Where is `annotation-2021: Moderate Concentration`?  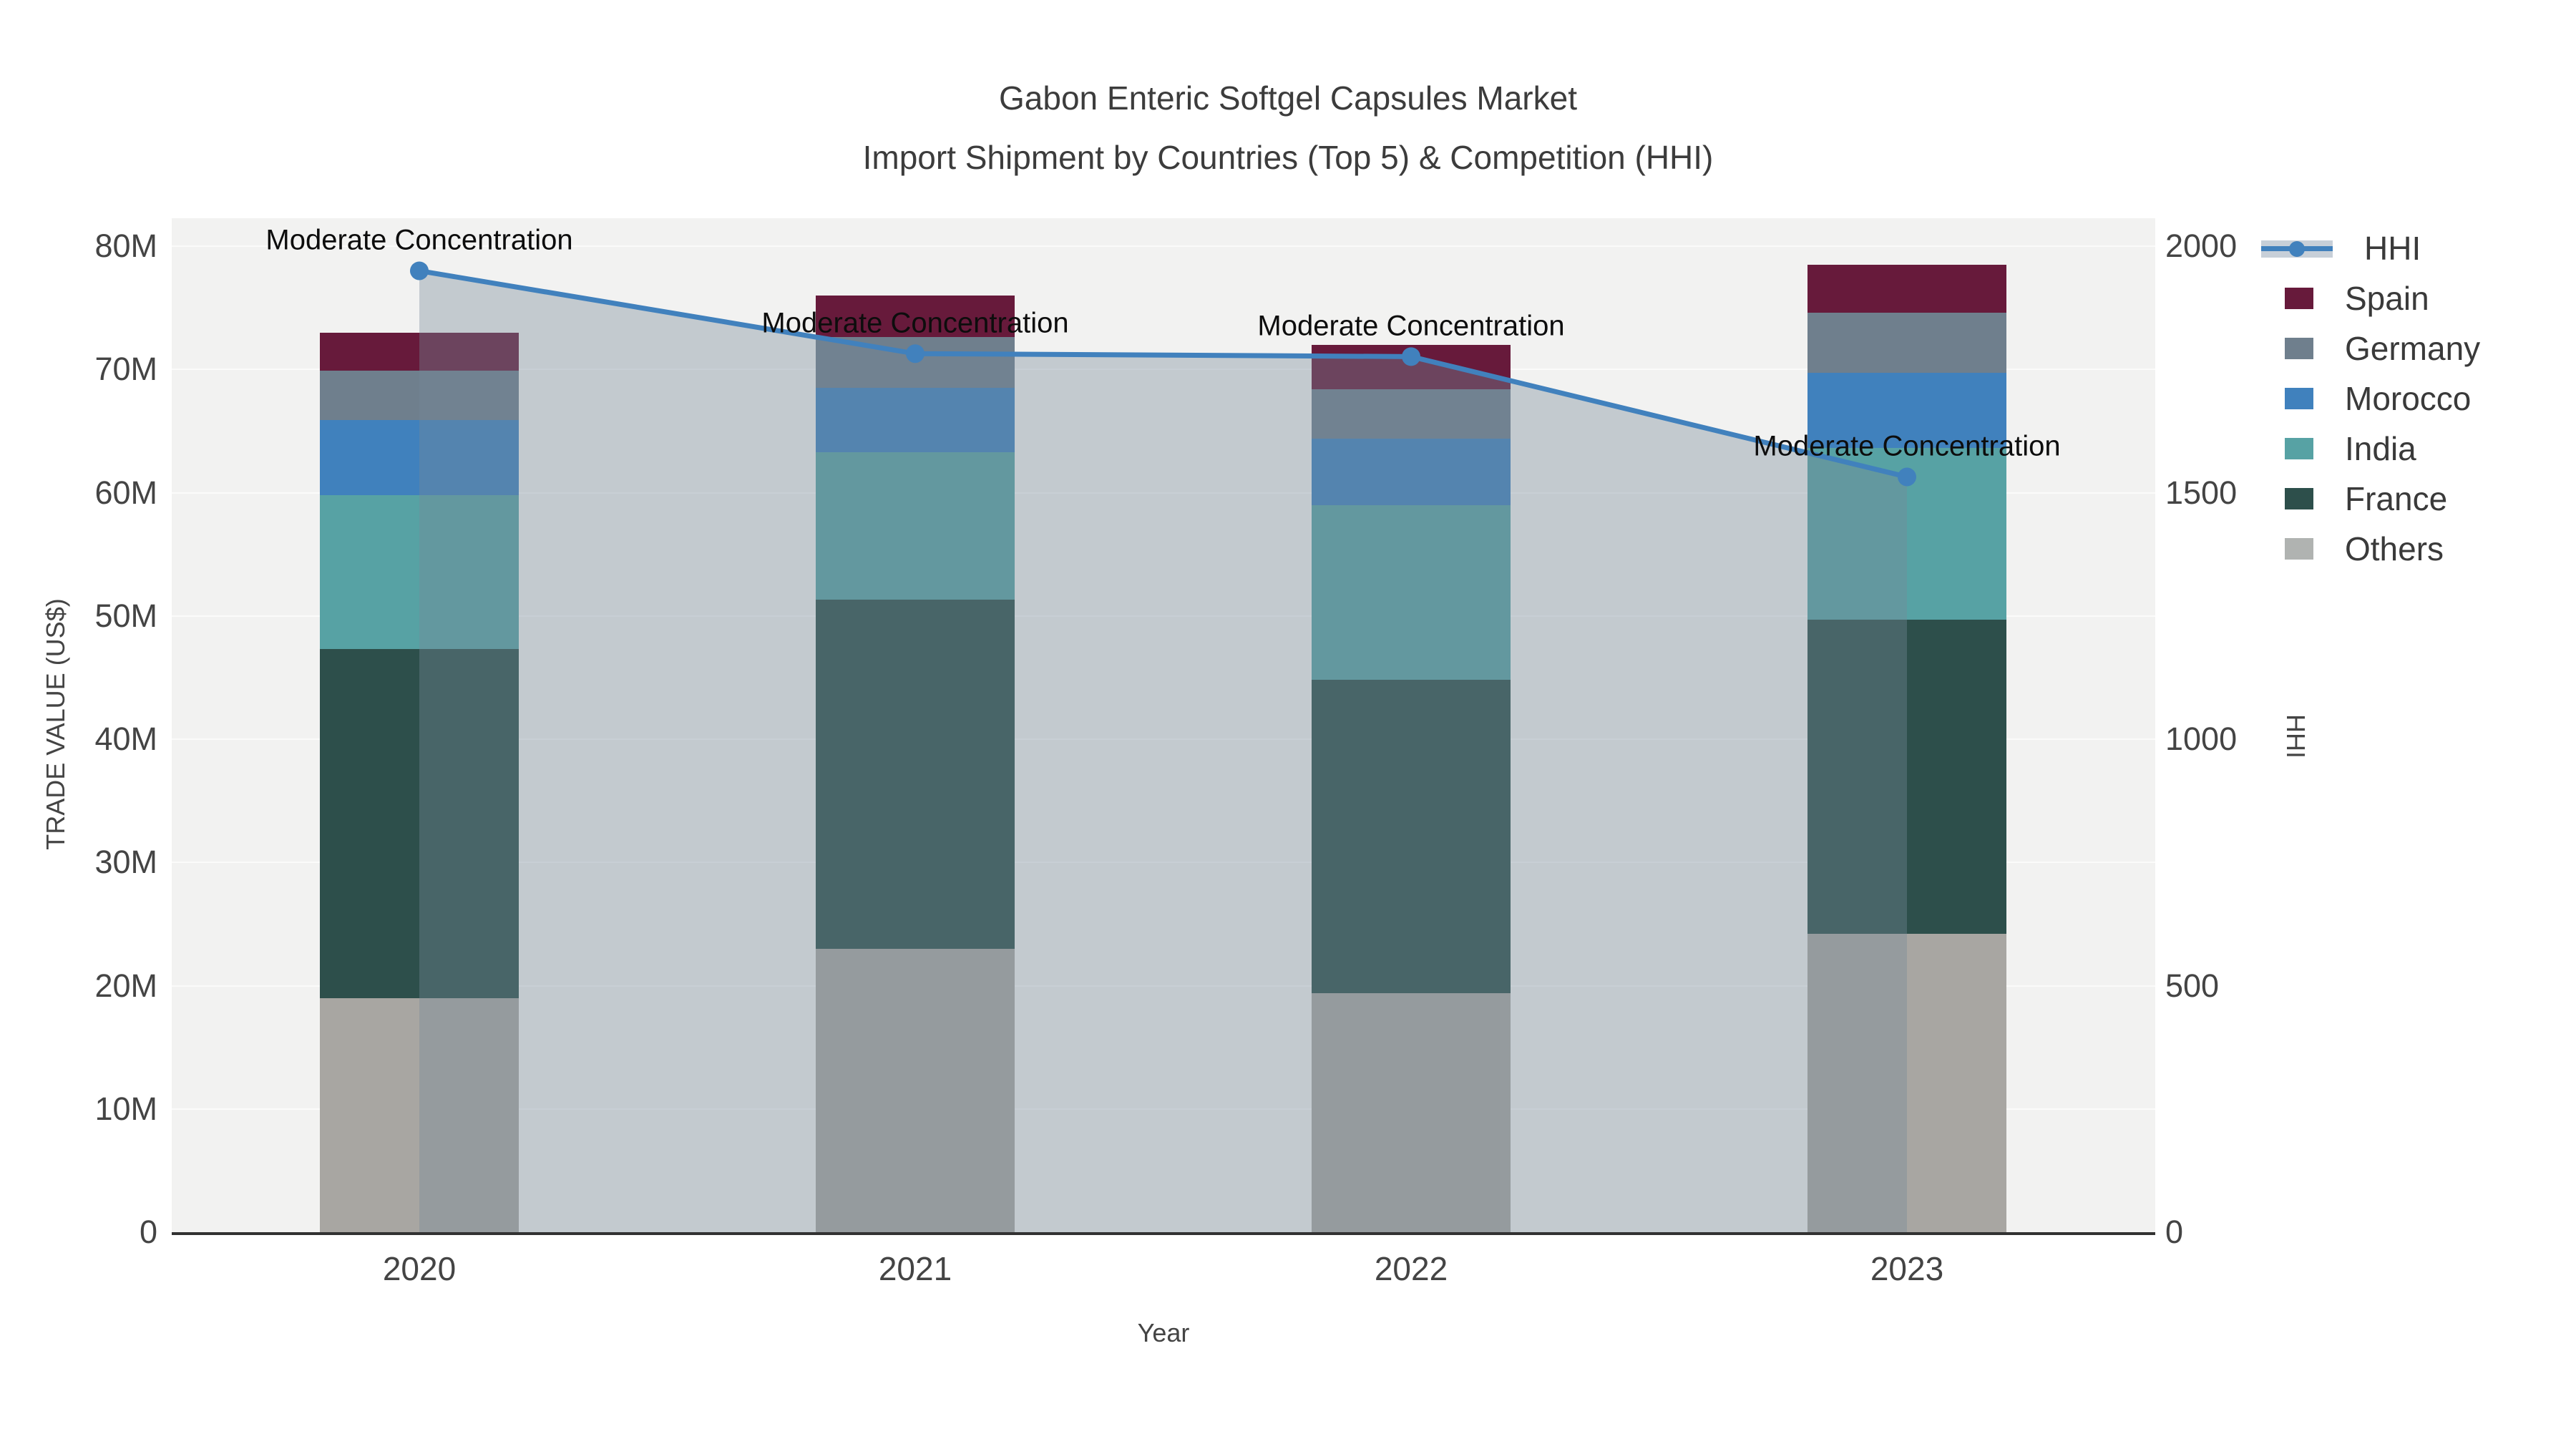 annotation-2021: Moderate Concentration is located at coordinates (915, 323).